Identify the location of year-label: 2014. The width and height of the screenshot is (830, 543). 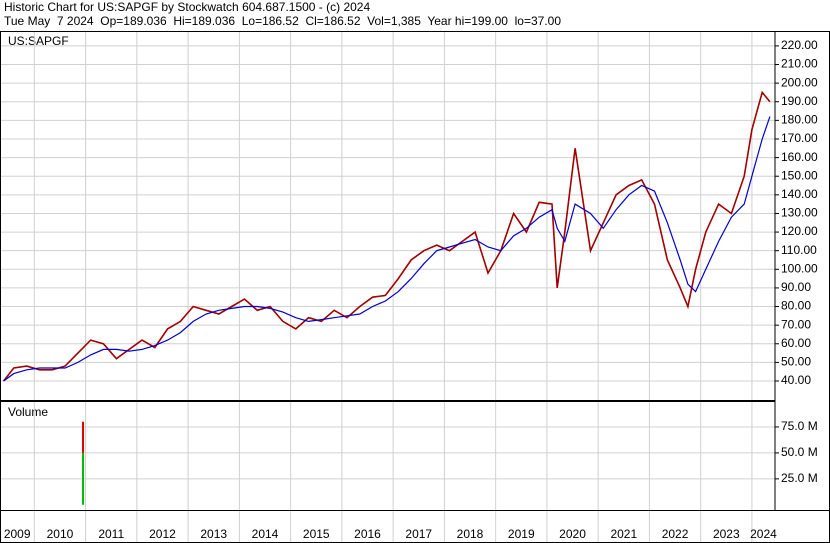
(265, 534).